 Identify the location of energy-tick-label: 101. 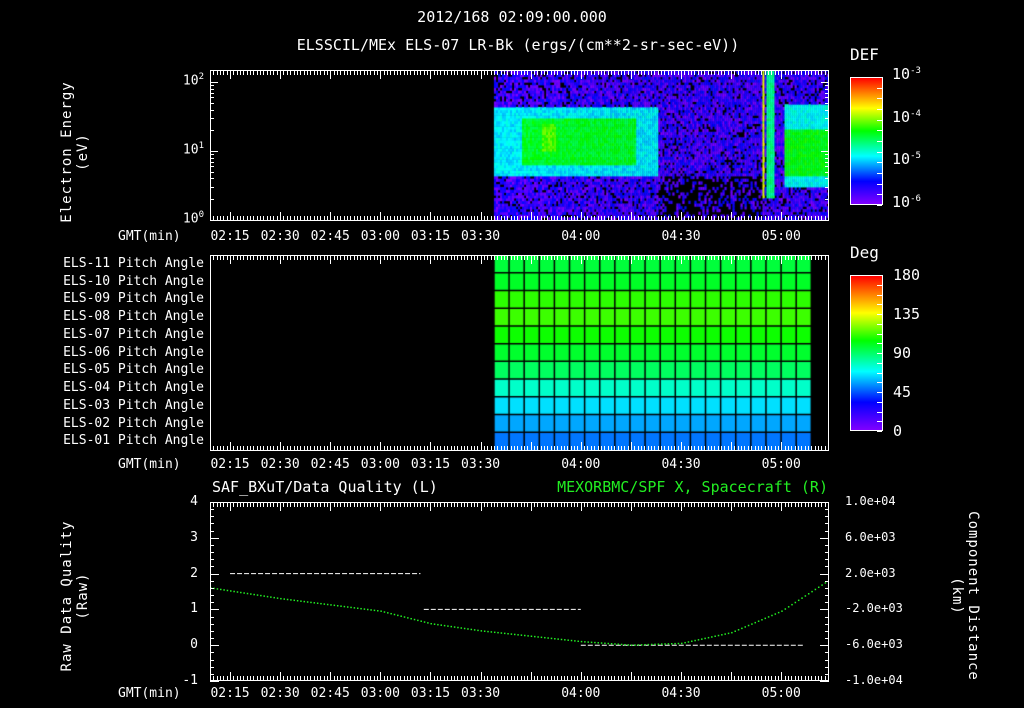
(193, 149).